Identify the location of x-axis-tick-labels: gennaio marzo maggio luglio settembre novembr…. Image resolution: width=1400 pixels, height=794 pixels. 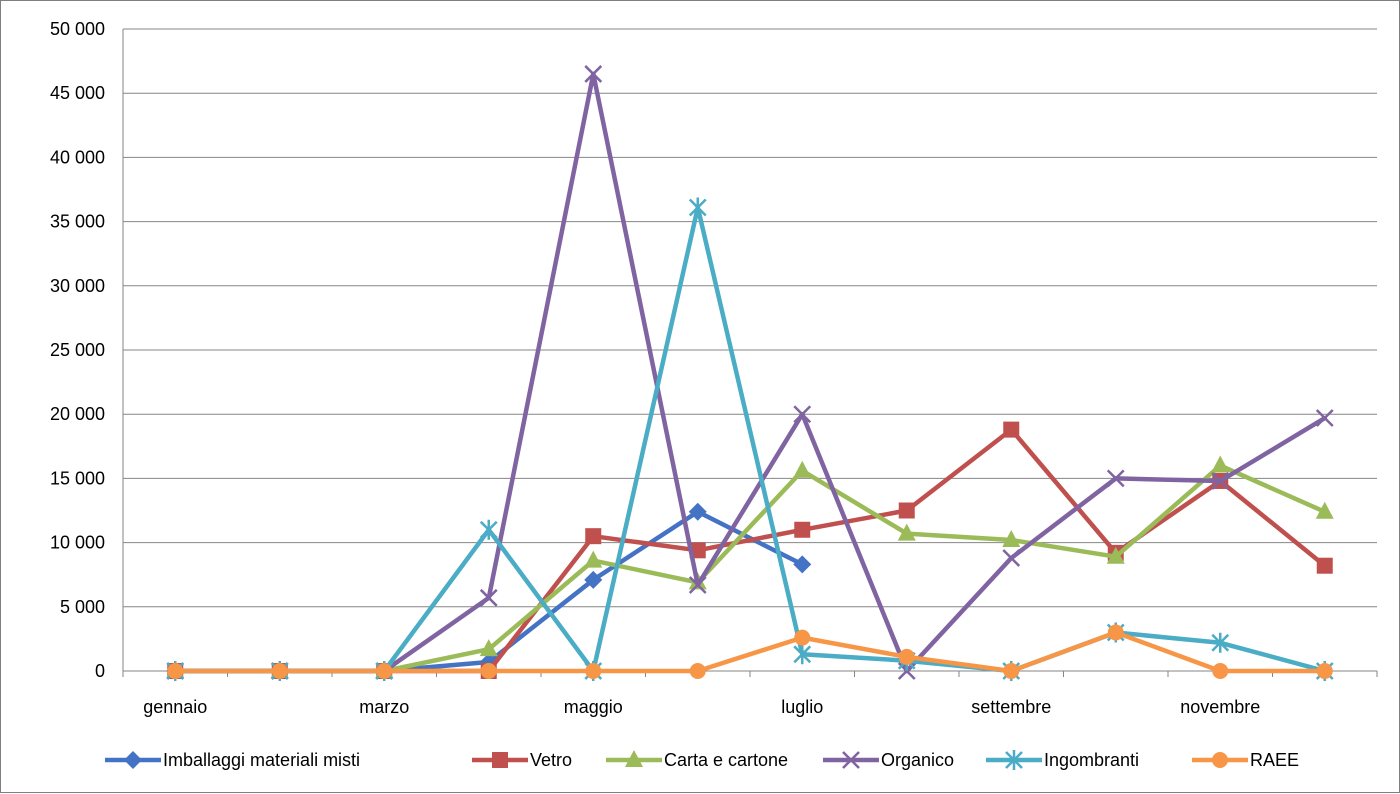
(701, 707).